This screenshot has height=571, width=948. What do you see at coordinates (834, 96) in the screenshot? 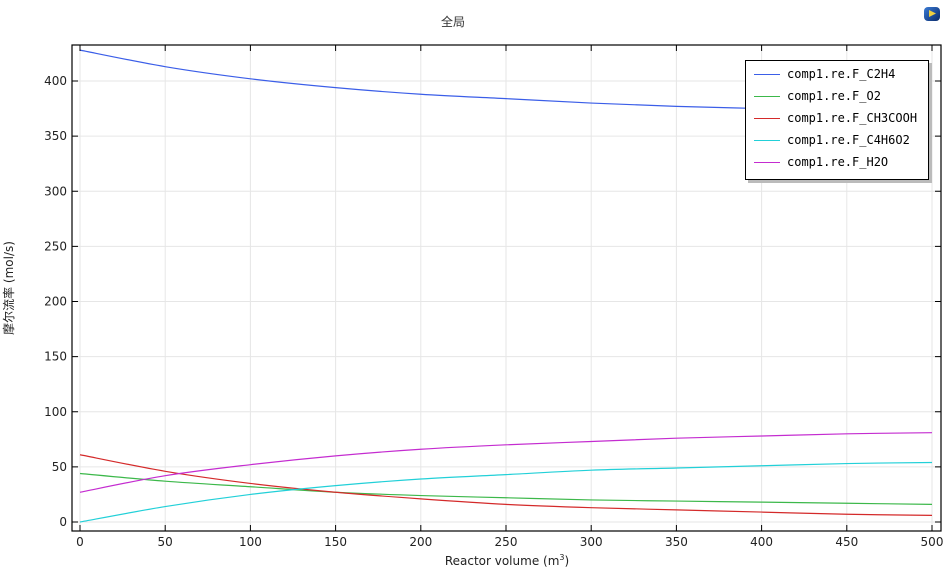
I see `legend-label: comp1.re.F_O2` at bounding box center [834, 96].